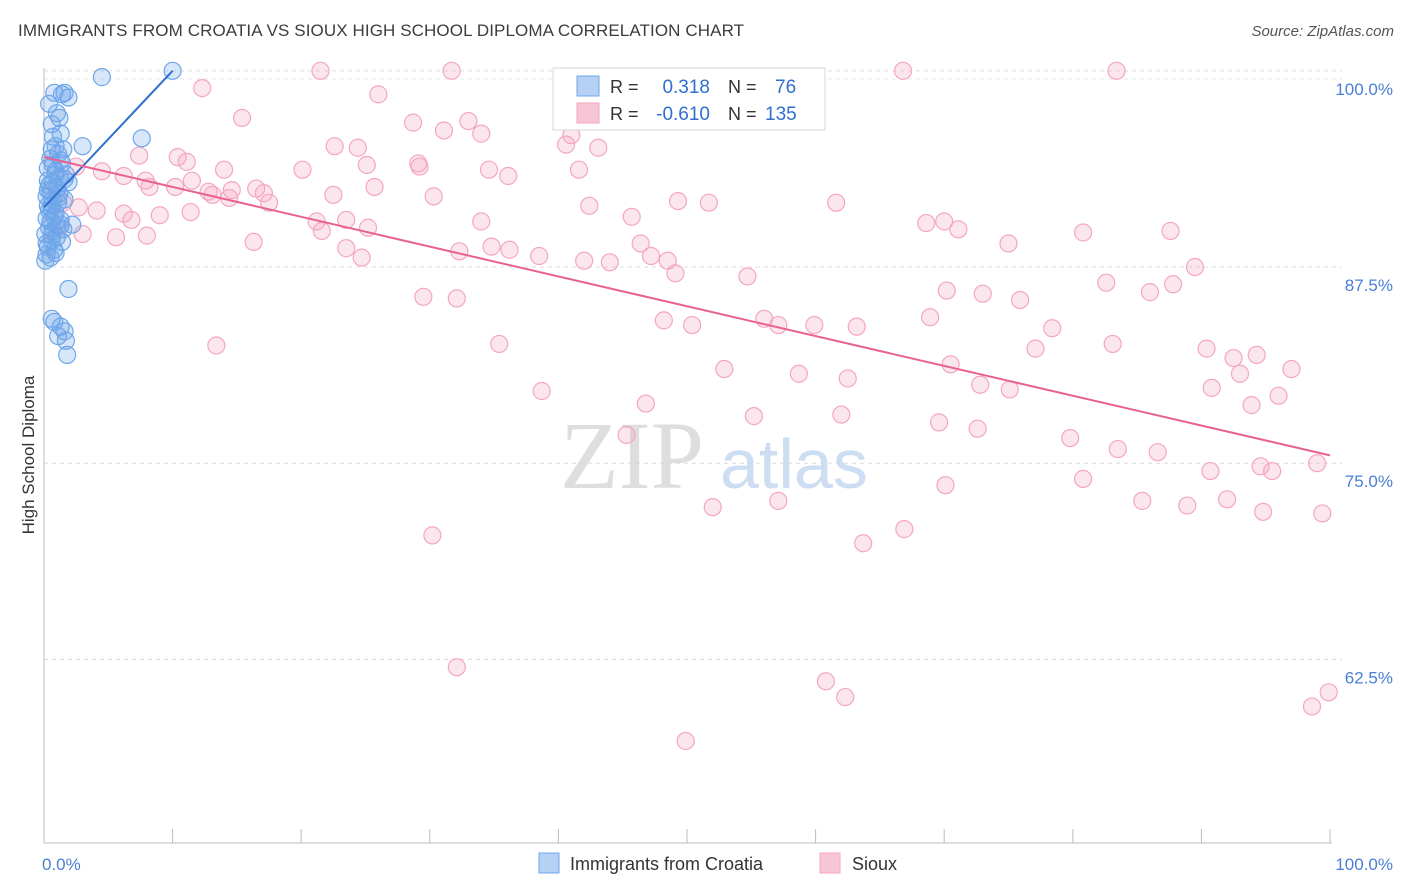 The image size is (1406, 892). Describe the element at coordinates (1369, 677) in the screenshot. I see `y-tick-label: 62.5%` at that location.